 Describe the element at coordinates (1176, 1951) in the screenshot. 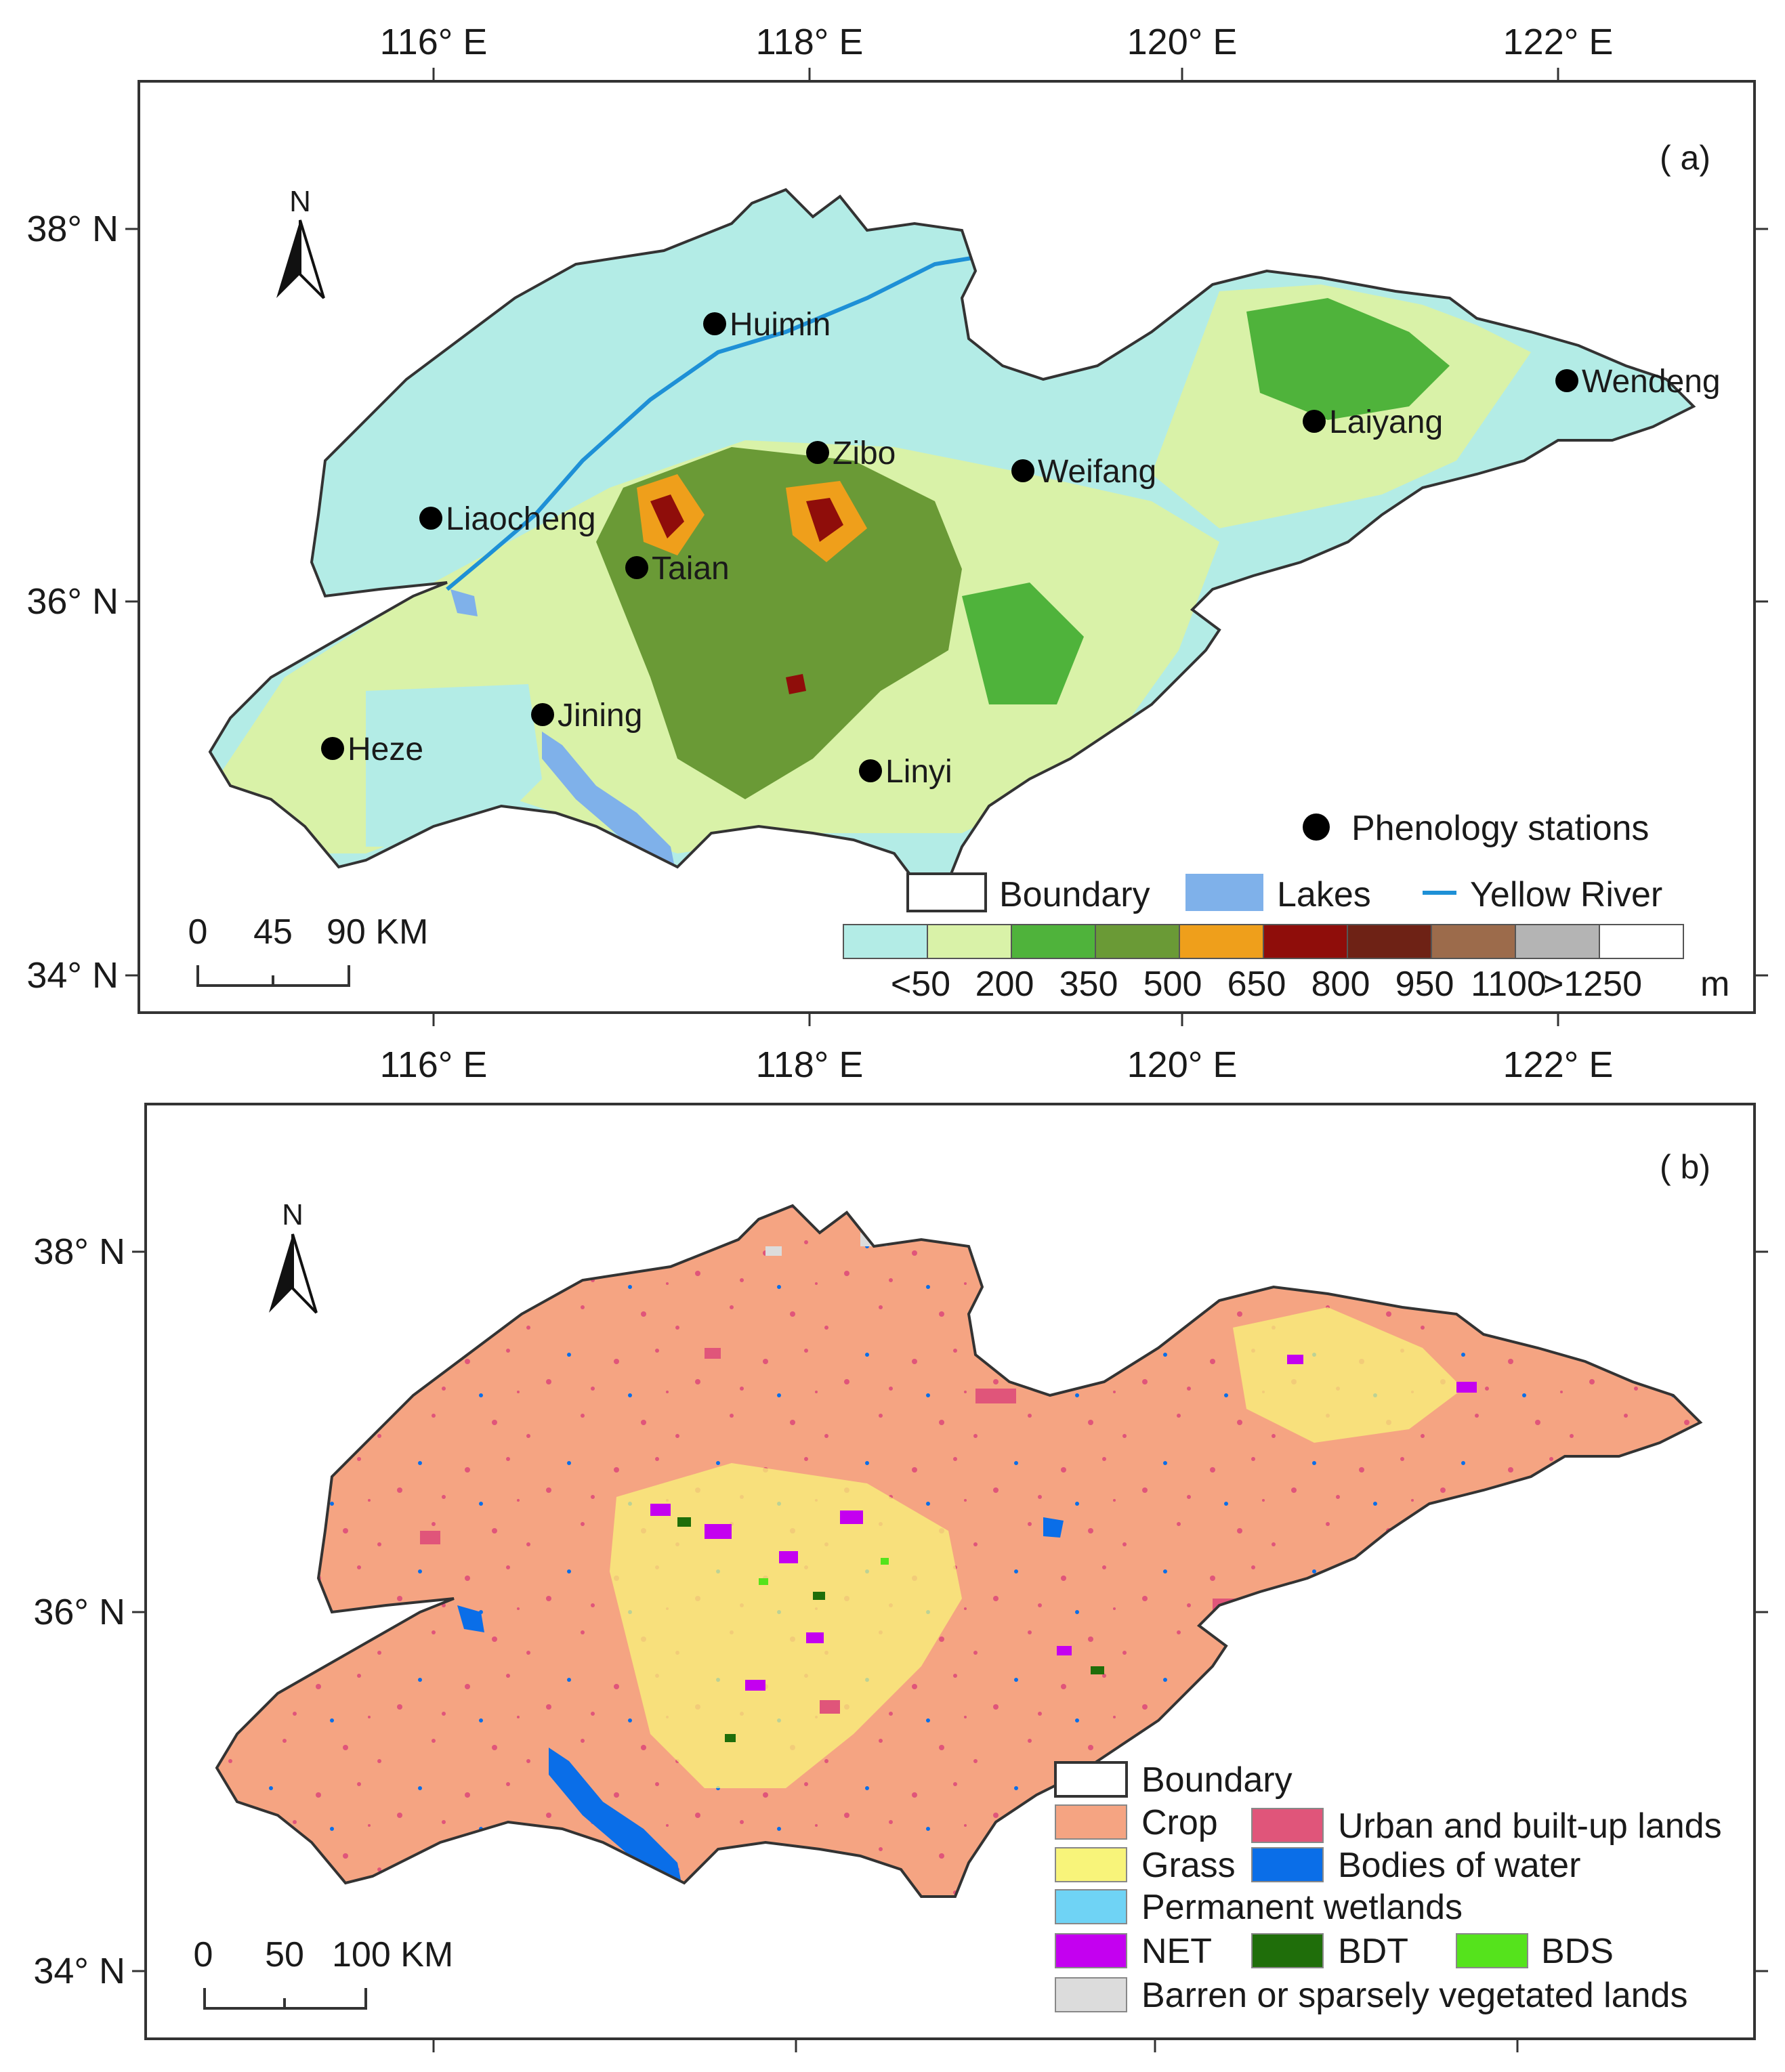

I see `legend-net-label: NET` at that location.